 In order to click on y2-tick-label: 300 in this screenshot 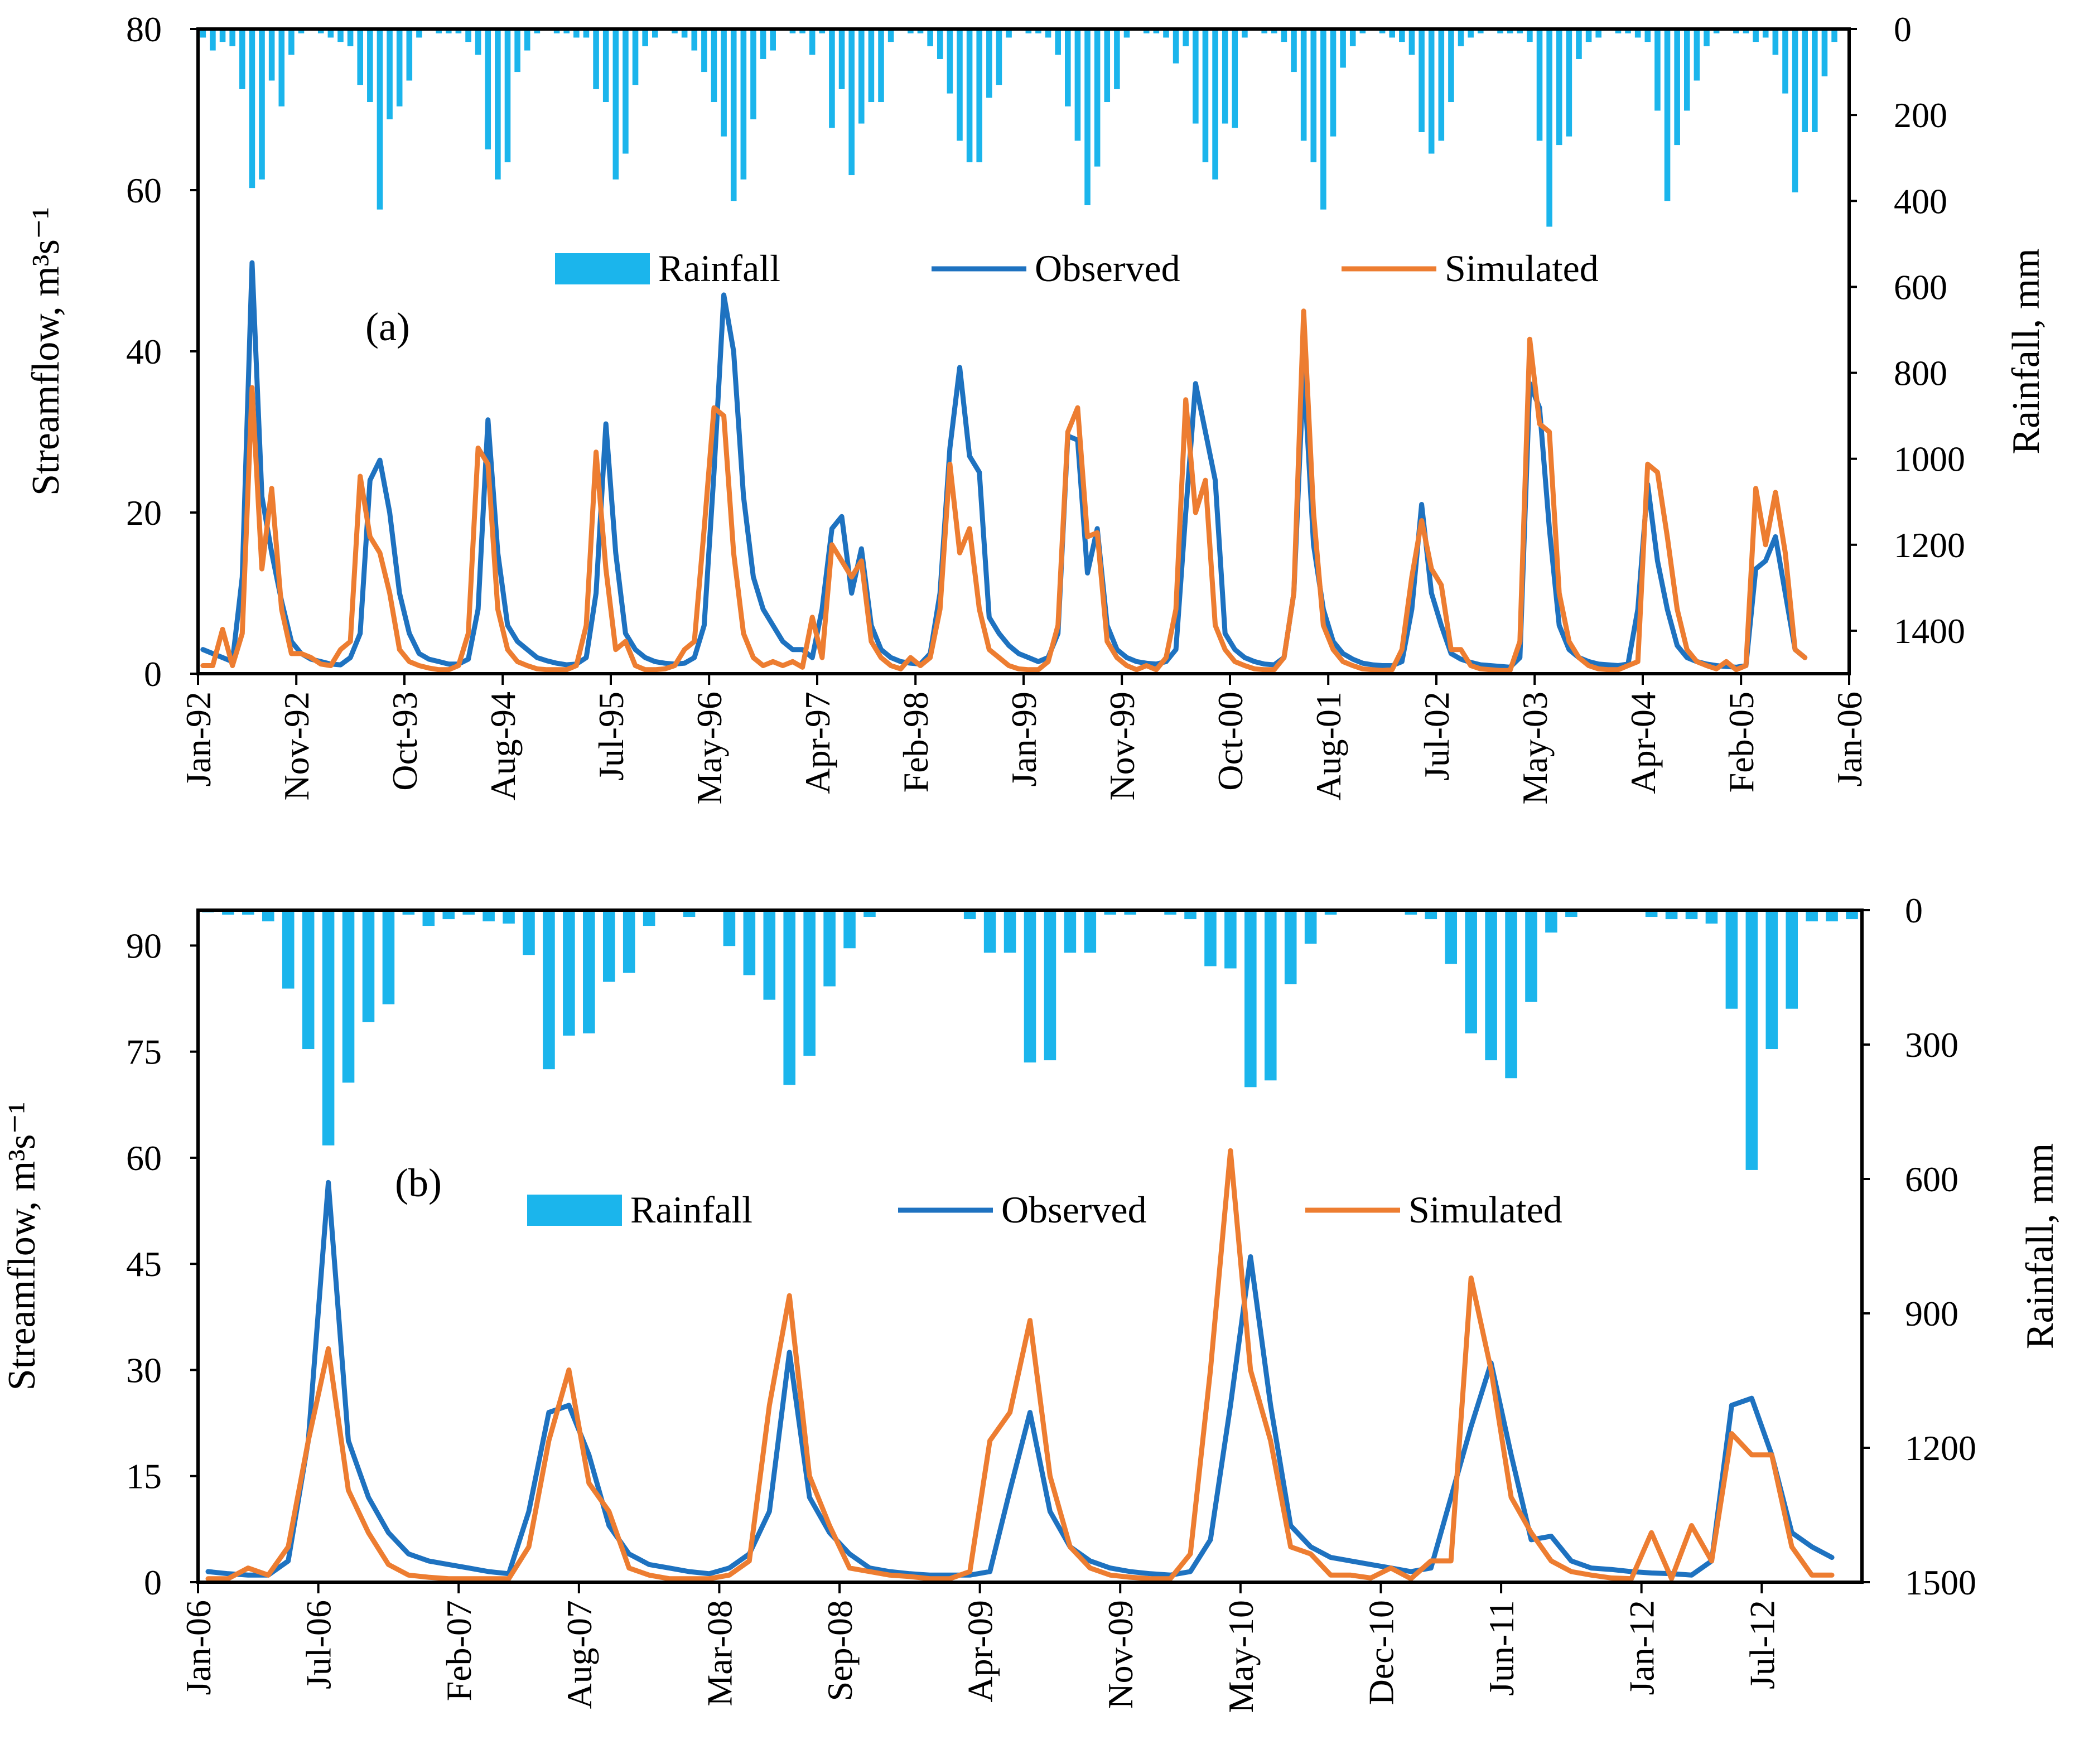, I will do `click(1931, 1045)`.